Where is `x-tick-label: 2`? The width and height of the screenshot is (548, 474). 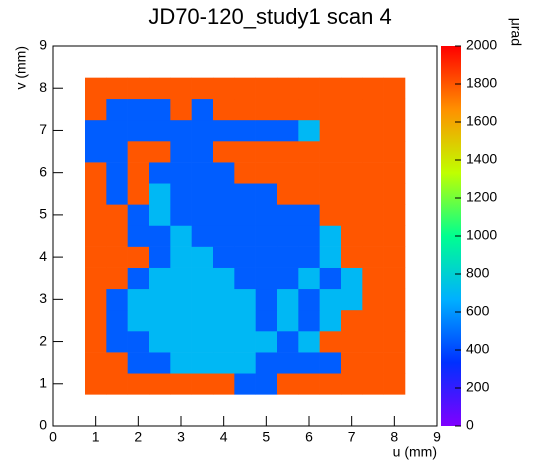
x-tick-label: 2 is located at coordinates (138, 437).